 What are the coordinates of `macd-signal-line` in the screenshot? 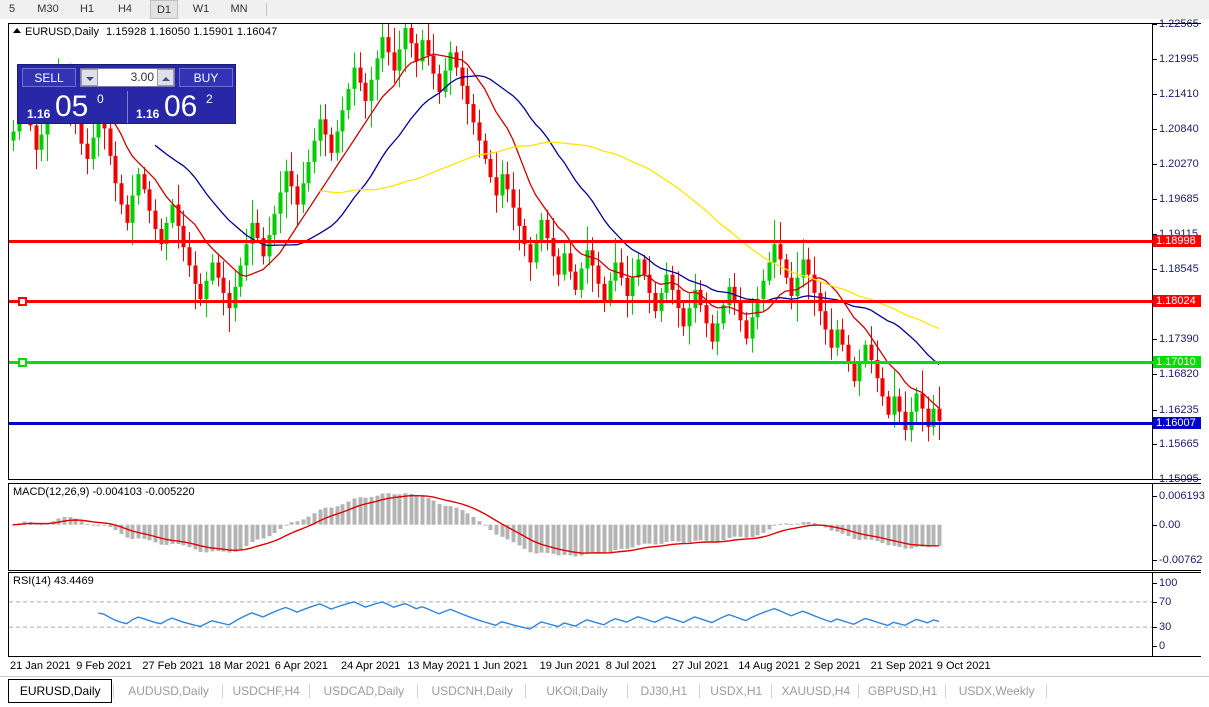 It's located at (475, 524).